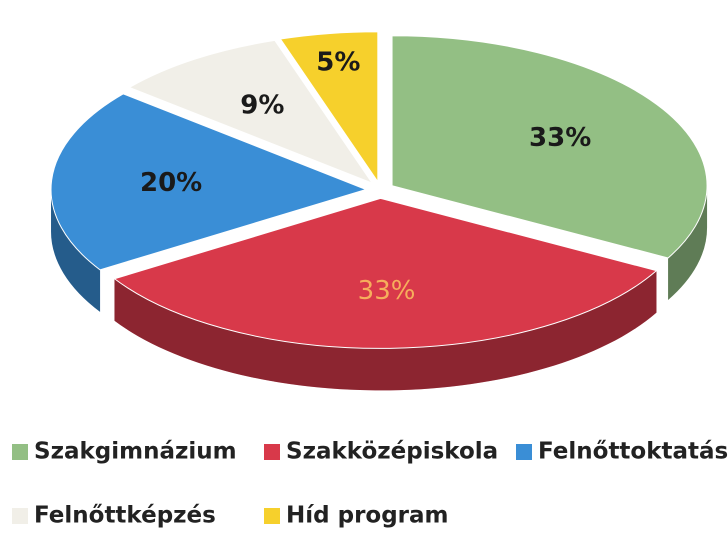  I want to click on value-label: 9%, so click(262, 106).